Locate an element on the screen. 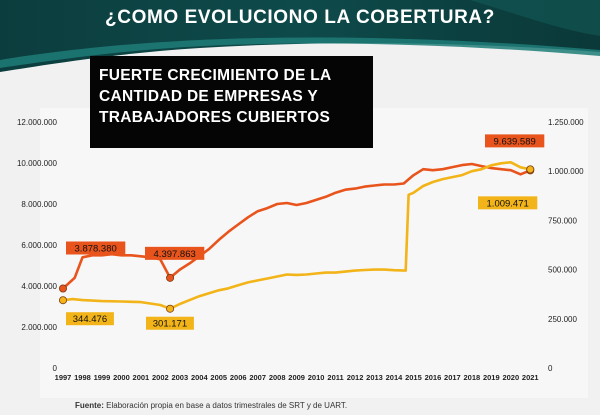  x-tick-label: 2005 is located at coordinates (218, 377).